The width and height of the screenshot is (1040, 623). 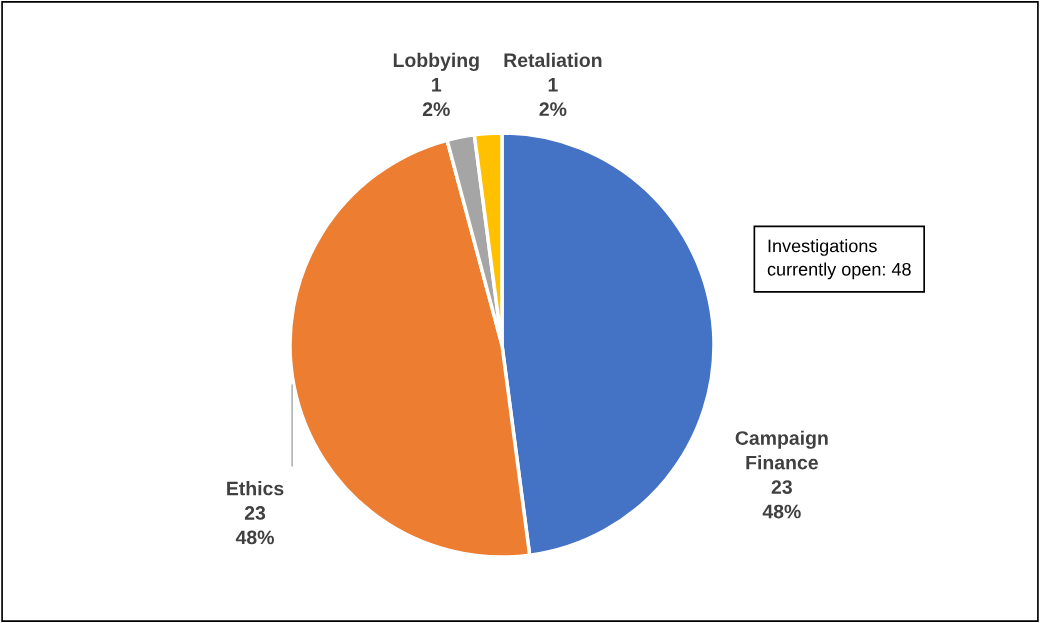 I want to click on slice-label: Retaliation, so click(x=553, y=60).